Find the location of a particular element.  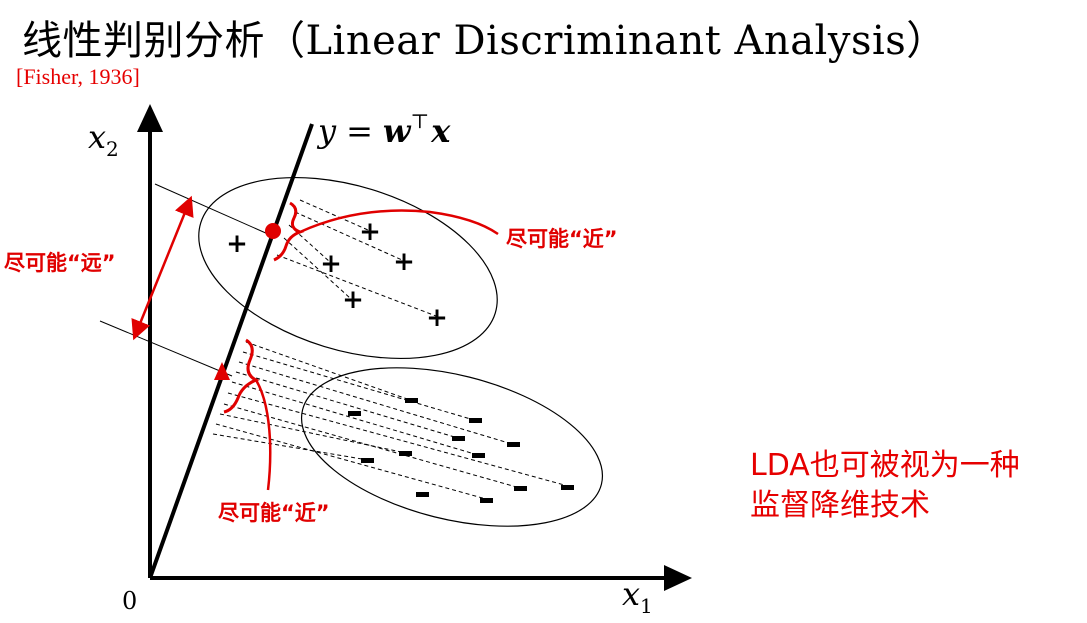

negative-projections is located at coordinates (390, 420).